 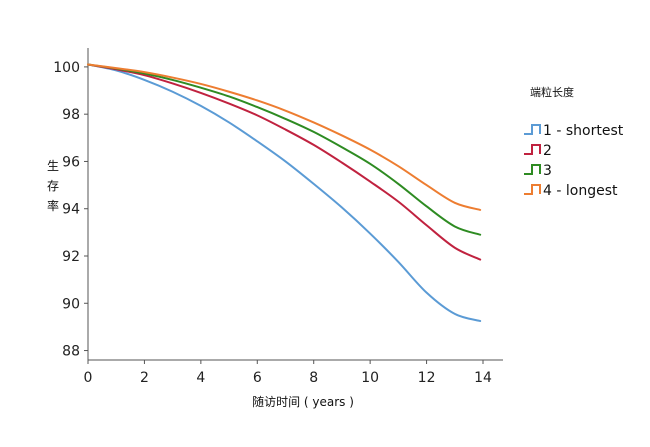 What do you see at coordinates (547, 151) in the screenshot?
I see `legend-label: 2` at bounding box center [547, 151].